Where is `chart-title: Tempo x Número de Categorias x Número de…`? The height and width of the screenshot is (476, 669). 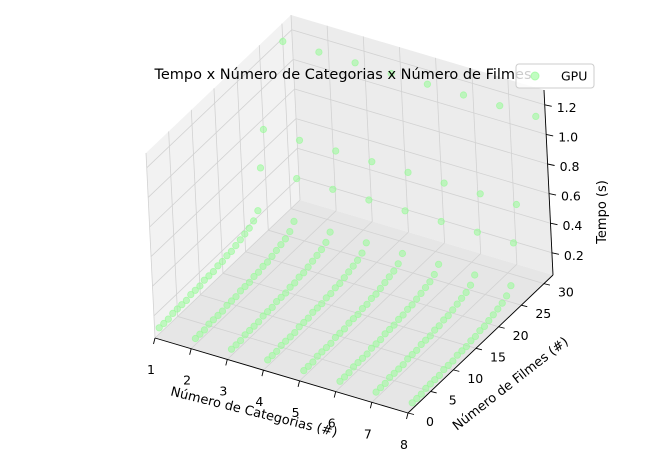
chart-title: Tempo x Número de Categorias x Número de… is located at coordinates (342, 75).